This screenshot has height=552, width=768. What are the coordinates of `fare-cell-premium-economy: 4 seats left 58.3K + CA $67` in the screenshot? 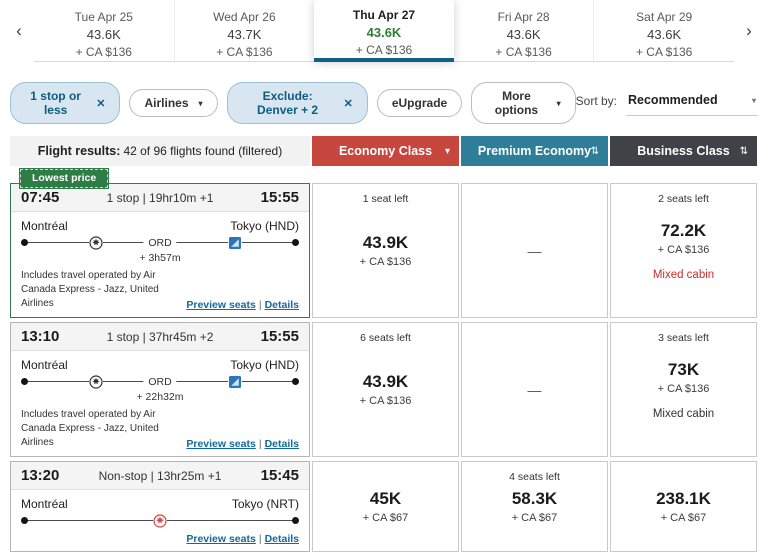 It's located at (534, 506).